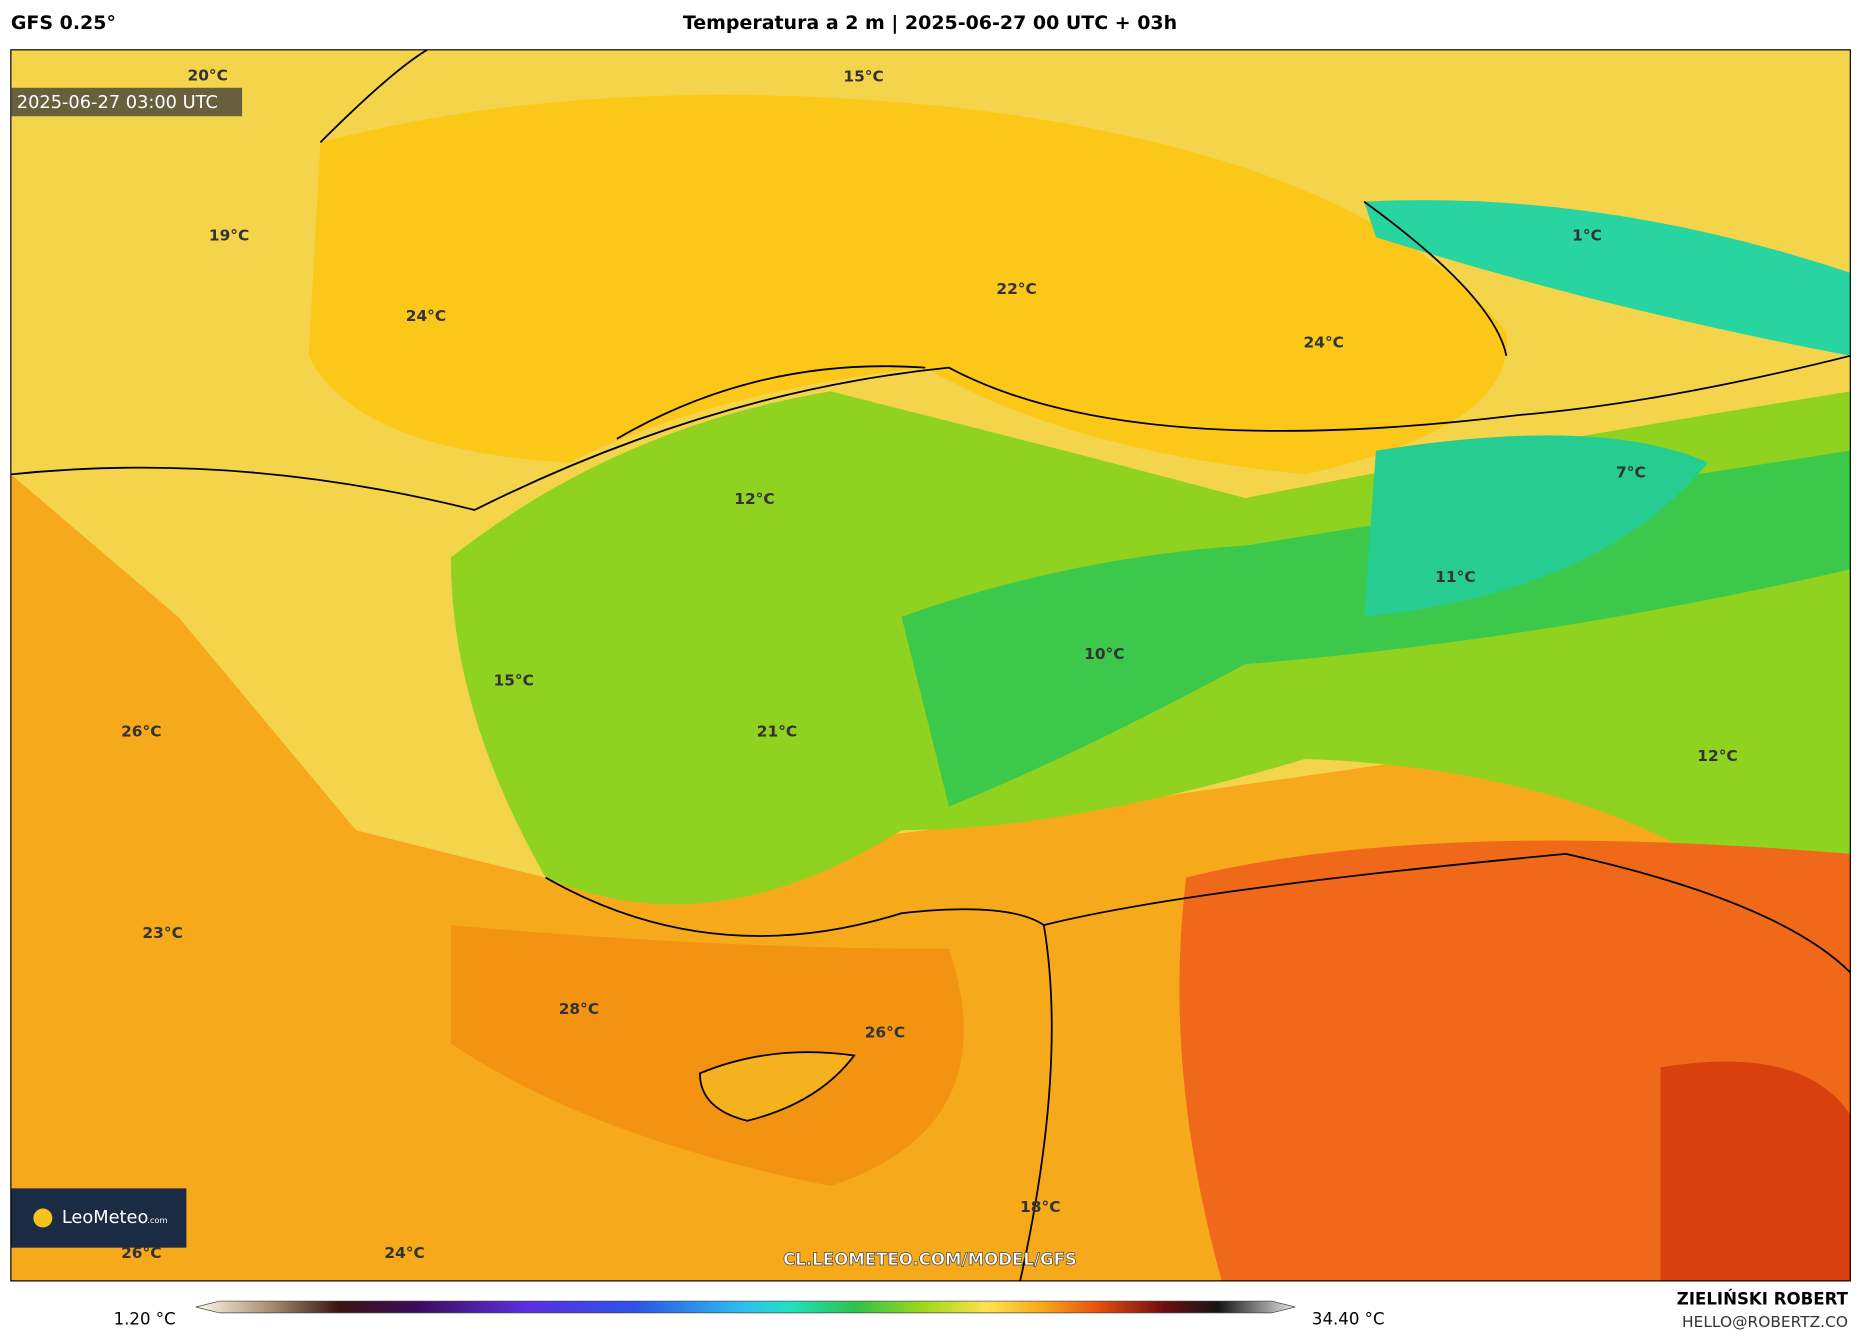 Image resolution: width=1860 pixels, height=1339 pixels. I want to click on cyprus, so click(777, 1086).